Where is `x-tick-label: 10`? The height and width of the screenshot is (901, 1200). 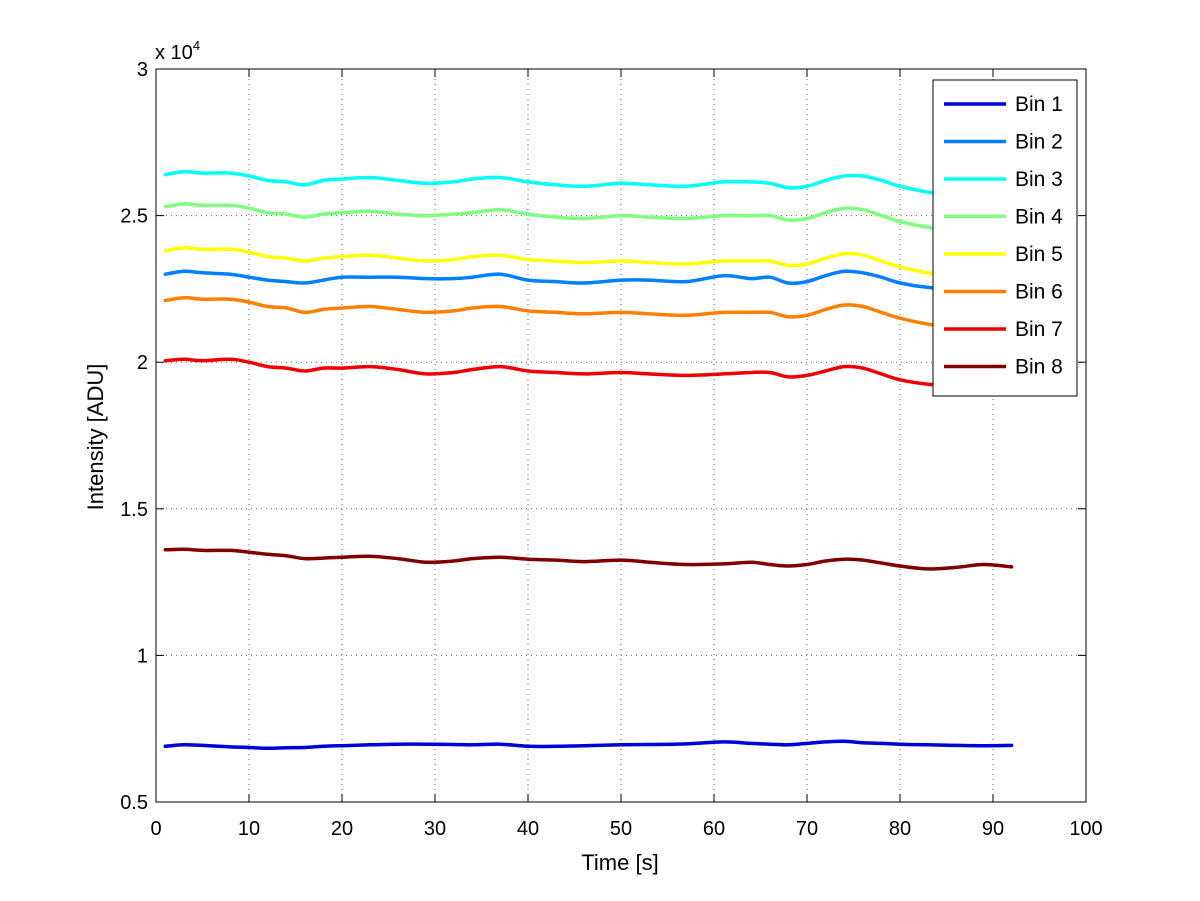
x-tick-label: 10 is located at coordinates (249, 829).